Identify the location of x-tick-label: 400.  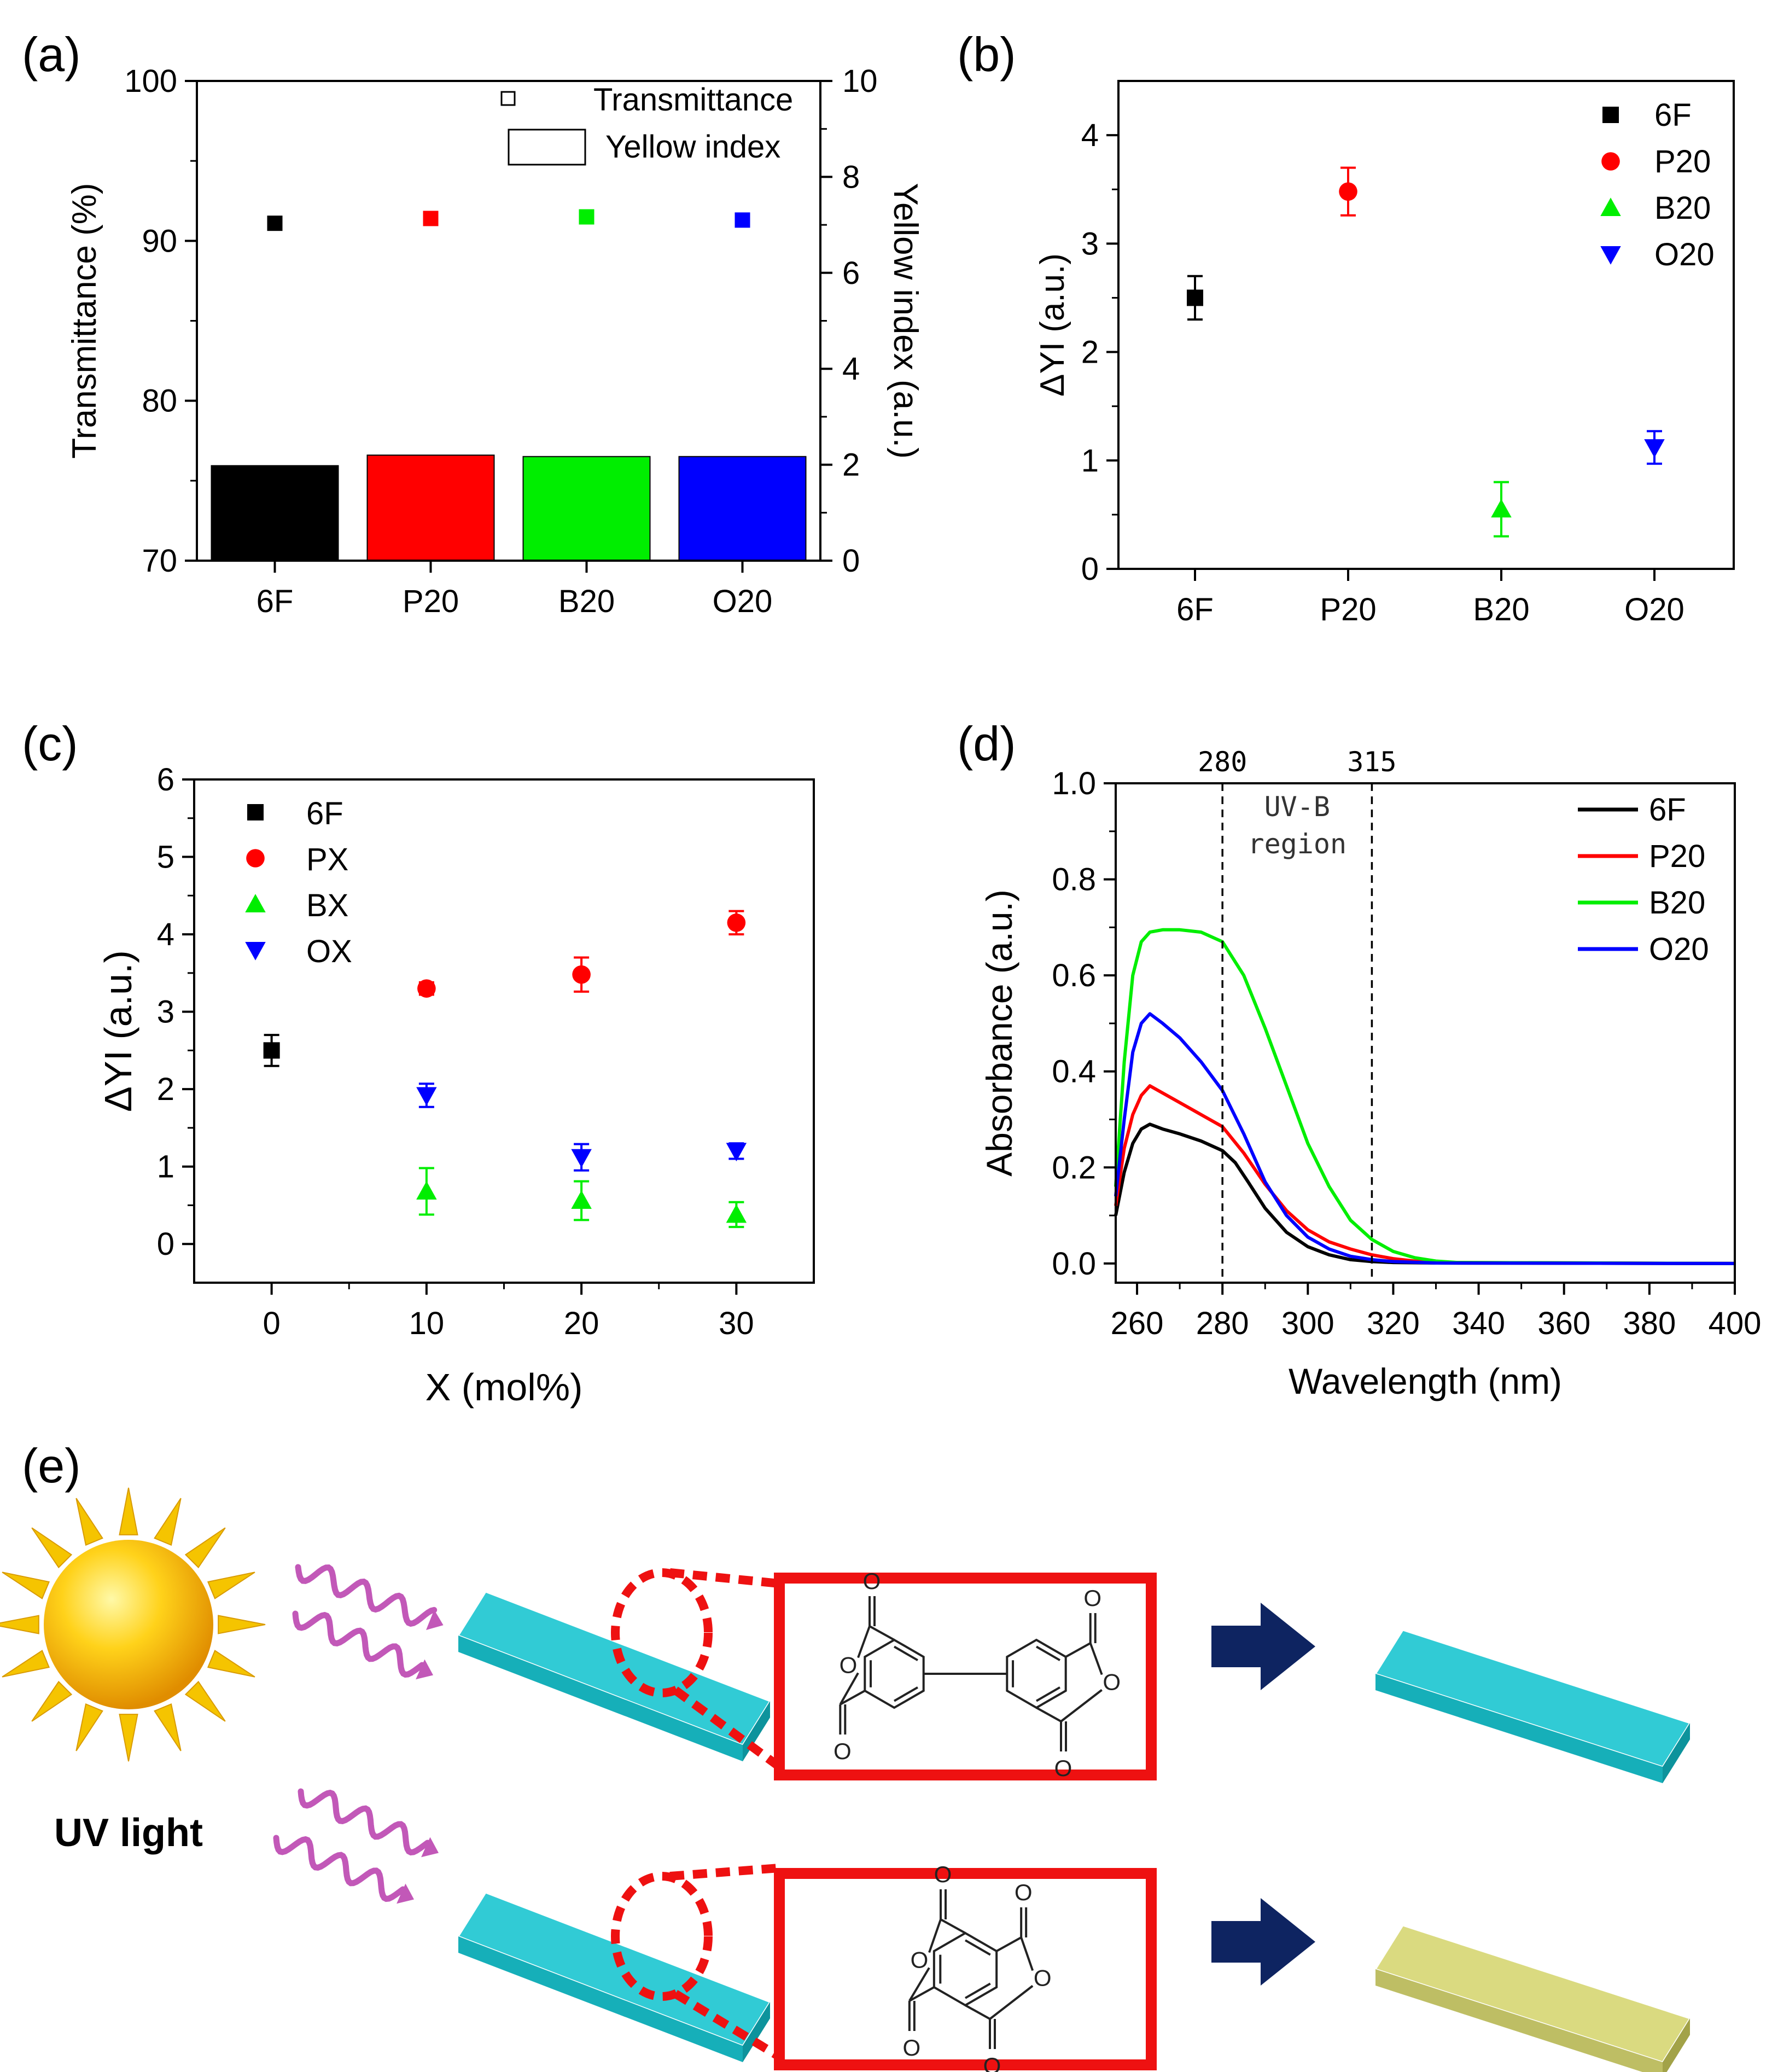
(1736, 1323).